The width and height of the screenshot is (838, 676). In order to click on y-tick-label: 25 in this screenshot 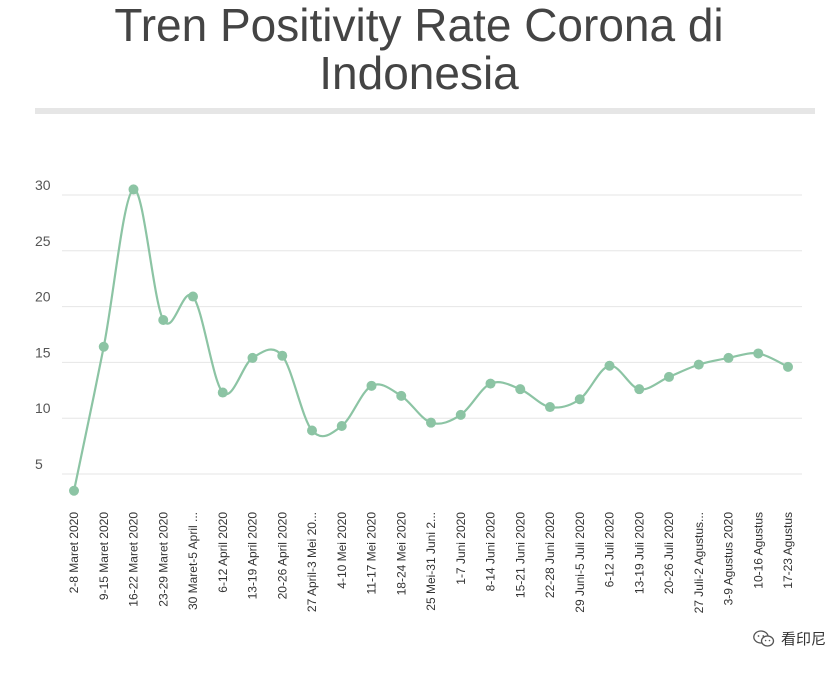, I will do `click(43, 241)`.